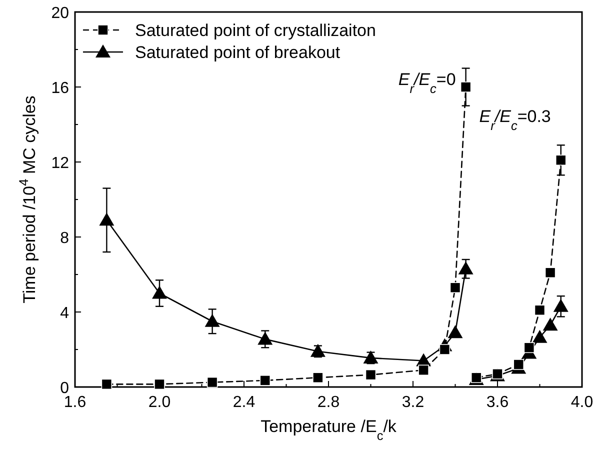 The width and height of the screenshot is (603, 457). I want to click on y-tick-label: 16, so click(60, 88).